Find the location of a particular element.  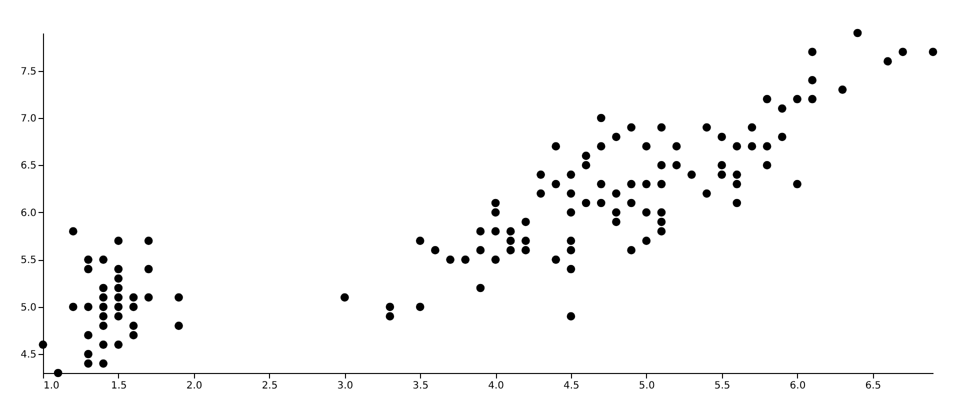

y-tick-label: 7.0 is located at coordinates (28, 119).